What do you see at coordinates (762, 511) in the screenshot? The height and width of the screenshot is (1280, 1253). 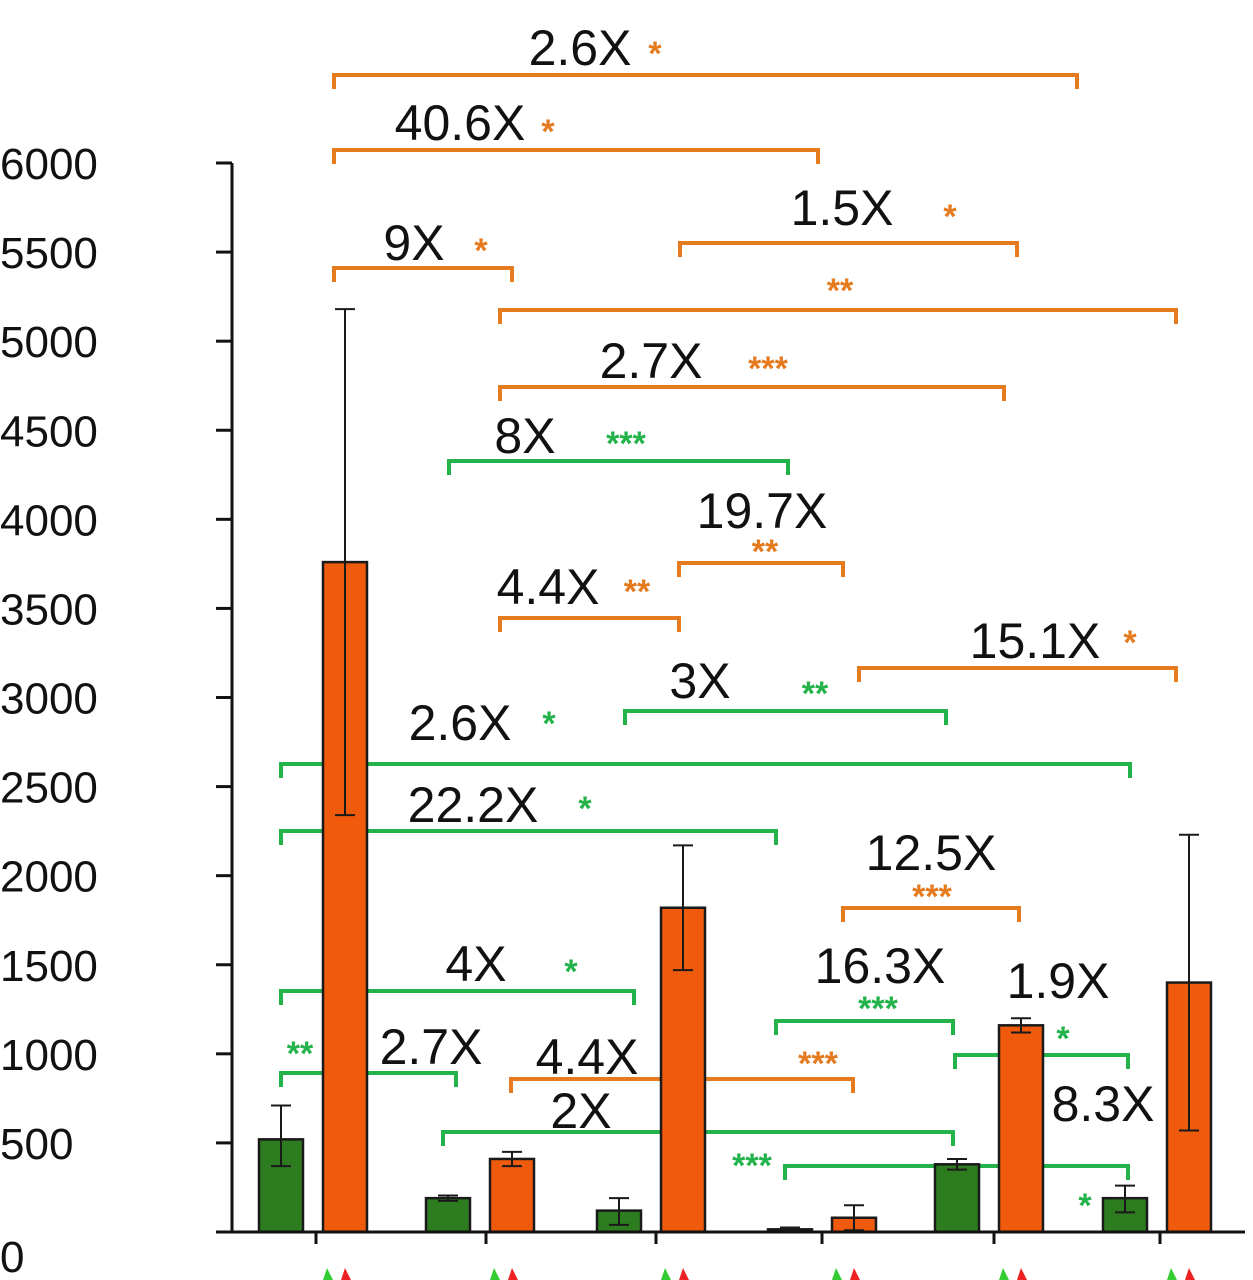 I see `fold-change-label: 19.7X` at bounding box center [762, 511].